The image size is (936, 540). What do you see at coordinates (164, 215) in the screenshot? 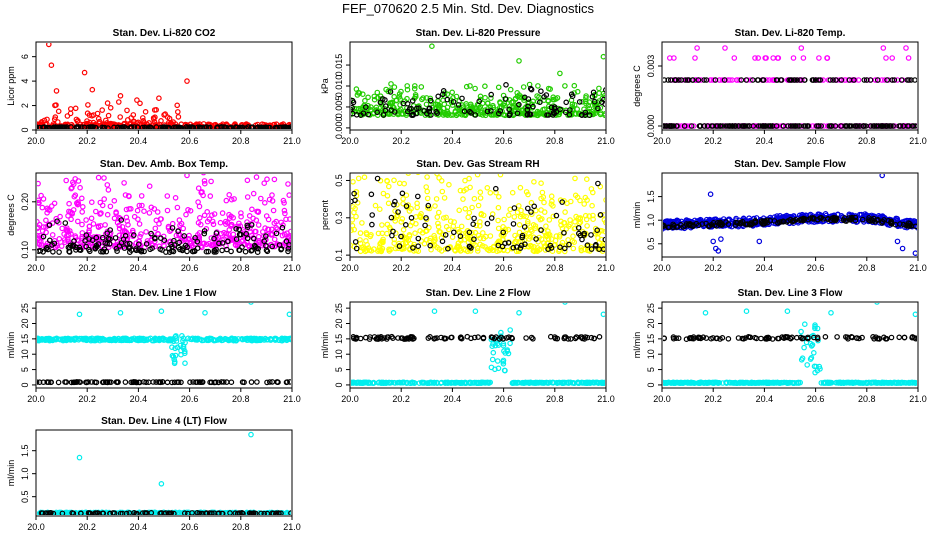
I see `points` at bounding box center [164, 215].